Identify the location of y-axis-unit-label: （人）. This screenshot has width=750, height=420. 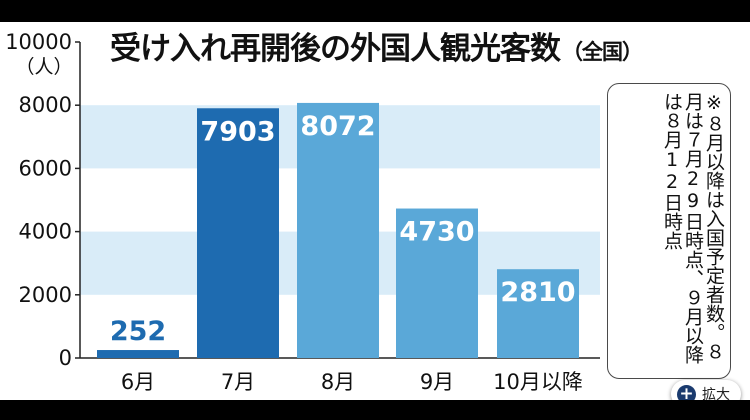
(43, 67).